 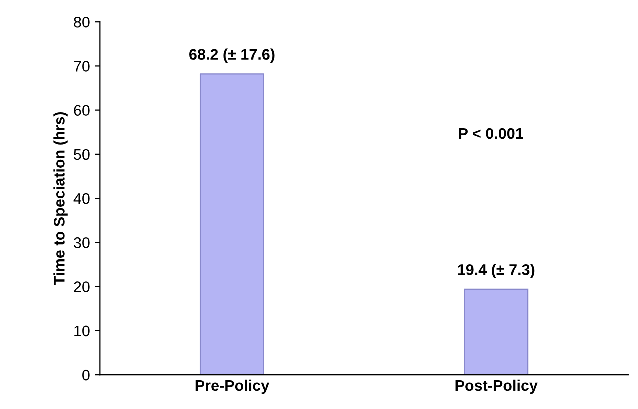 What do you see at coordinates (82, 243) in the screenshot?
I see `y-tick-label: 30` at bounding box center [82, 243].